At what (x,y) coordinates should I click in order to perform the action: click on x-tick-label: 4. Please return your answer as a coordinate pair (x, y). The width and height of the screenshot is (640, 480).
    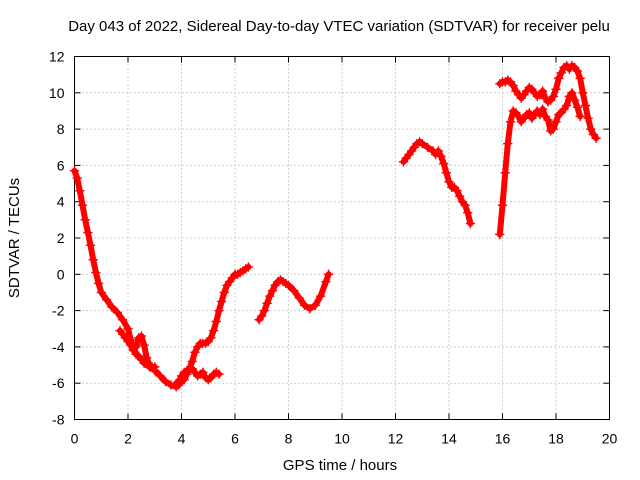
    Looking at the image, I should click on (182, 439).